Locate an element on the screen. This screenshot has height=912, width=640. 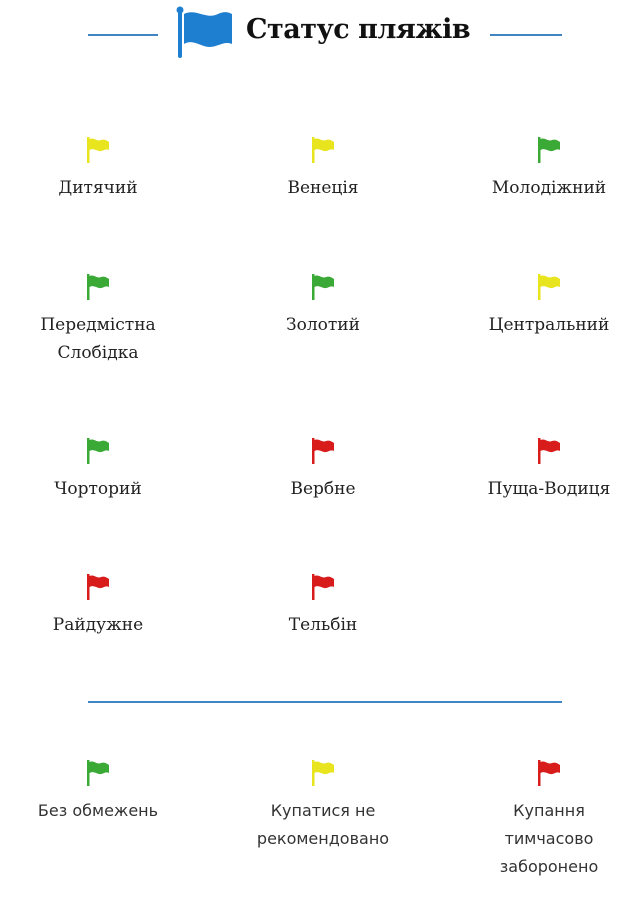
beach-item: Чорторий is located at coordinates (99, 470).